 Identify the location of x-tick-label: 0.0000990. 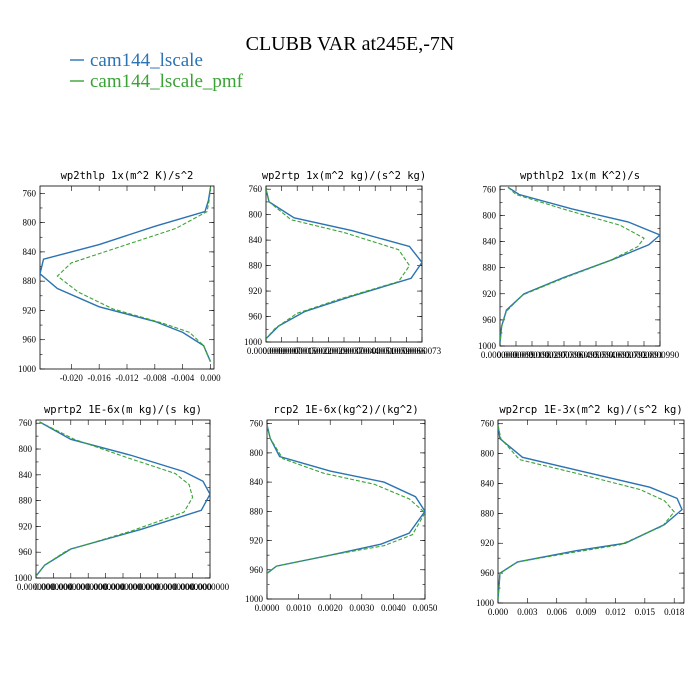
(660, 355).